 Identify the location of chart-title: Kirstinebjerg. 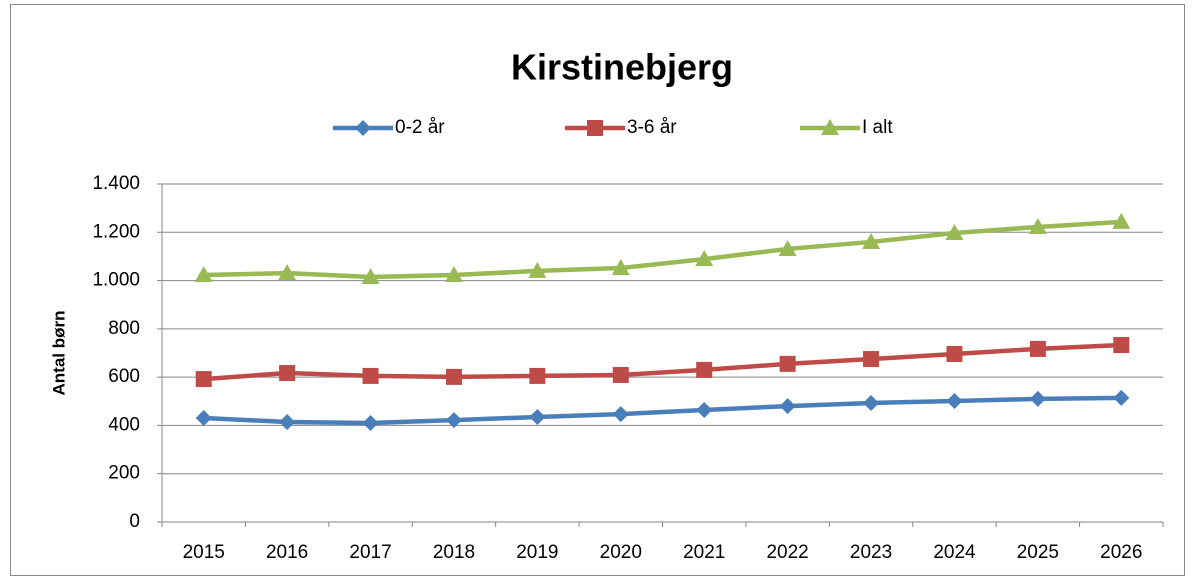
(622, 67).